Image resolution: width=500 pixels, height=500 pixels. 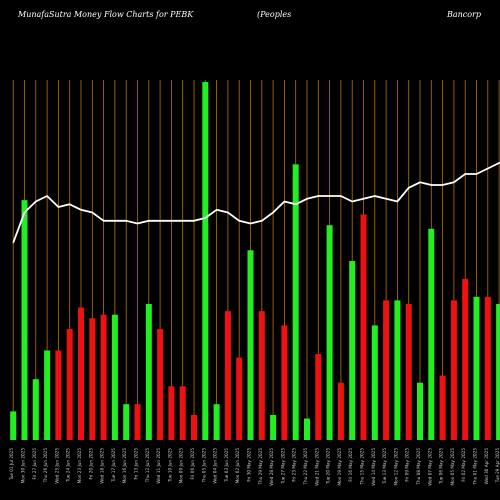 What do you see at coordinates (395, 467) in the screenshot?
I see `x-tick-label: Mon 12 May 2025` at bounding box center [395, 467].